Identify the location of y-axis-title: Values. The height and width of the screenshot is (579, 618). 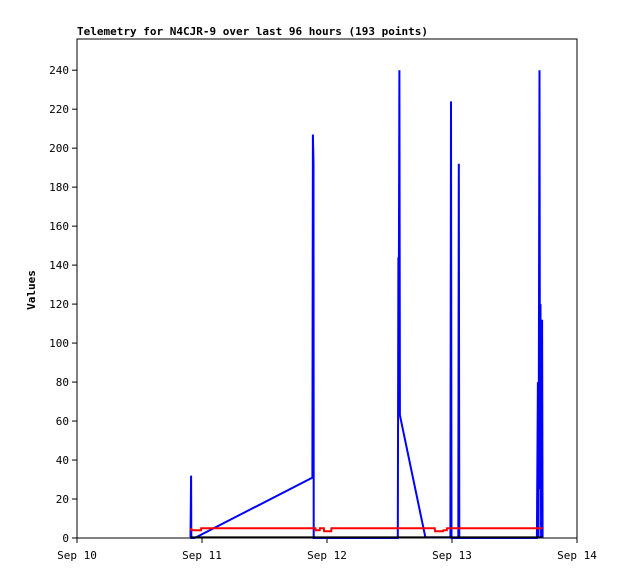
(31, 290).